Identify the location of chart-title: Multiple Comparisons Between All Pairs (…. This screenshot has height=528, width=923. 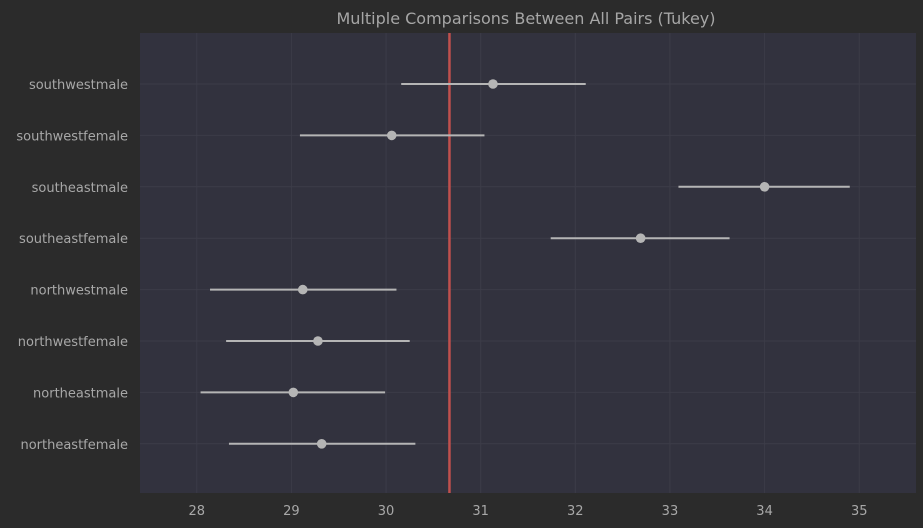
(525, 18).